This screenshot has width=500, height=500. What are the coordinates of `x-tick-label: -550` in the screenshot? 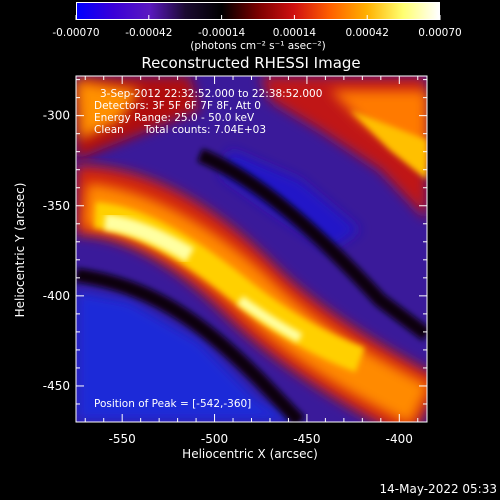 It's located at (122, 439).